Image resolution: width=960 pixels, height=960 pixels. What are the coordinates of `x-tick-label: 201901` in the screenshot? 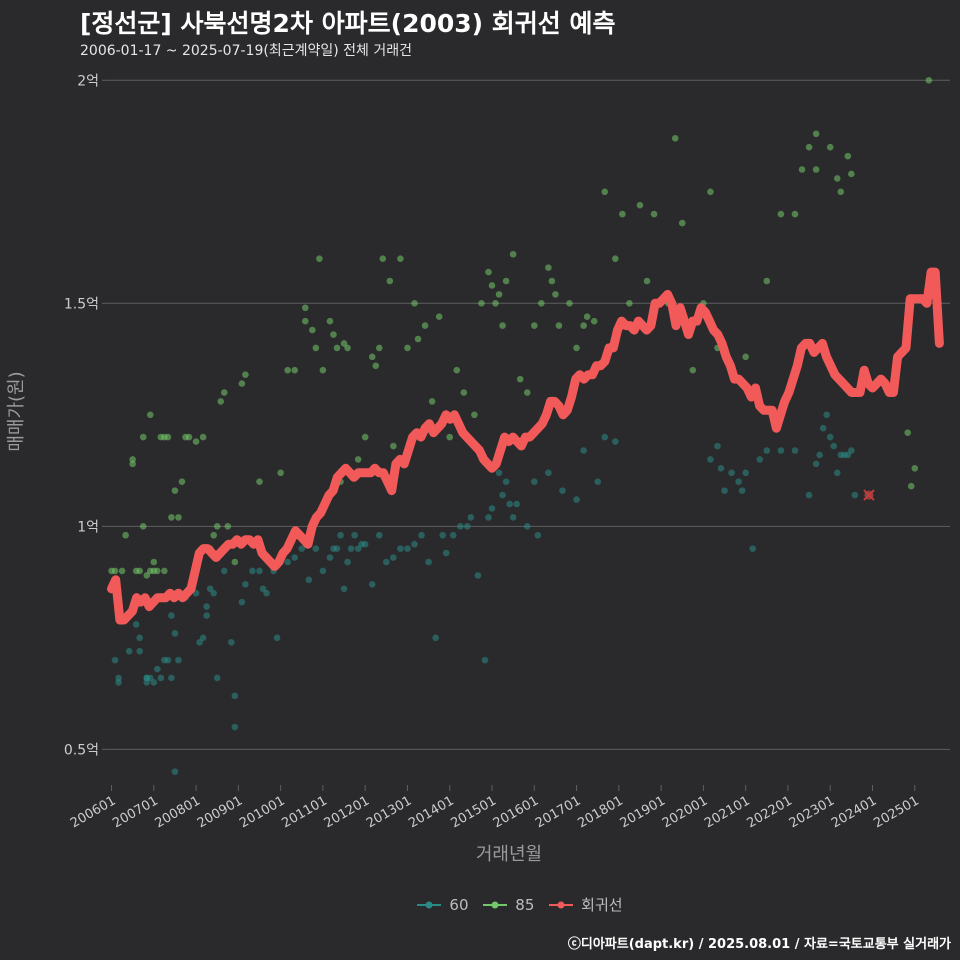 It's located at (643, 812).